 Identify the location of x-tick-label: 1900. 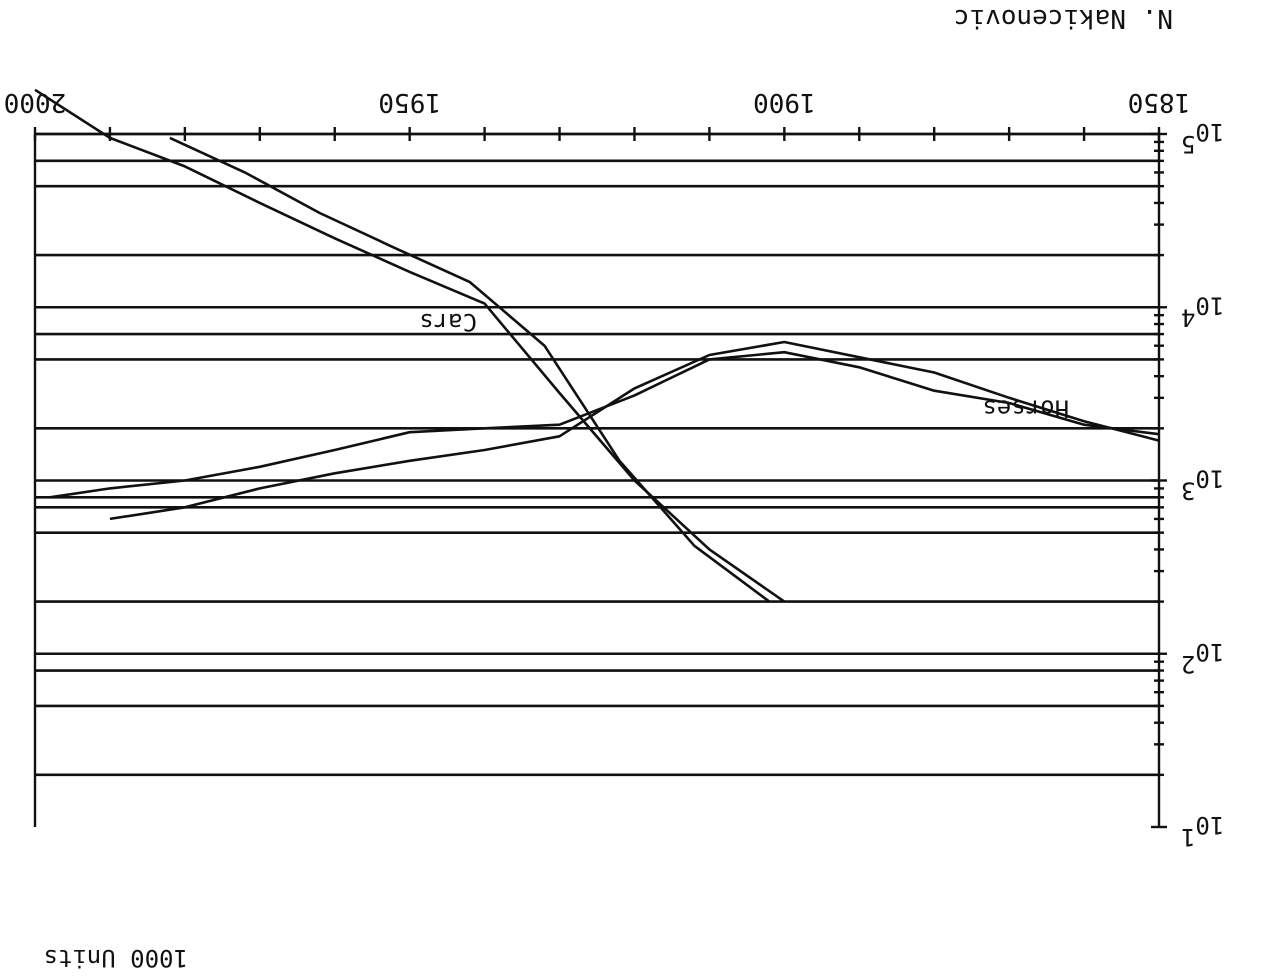
(784, 102).